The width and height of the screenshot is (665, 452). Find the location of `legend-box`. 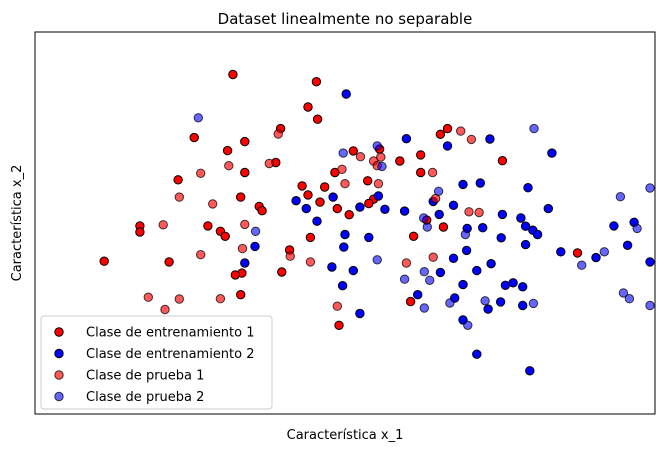

legend-box is located at coordinates (156, 362).